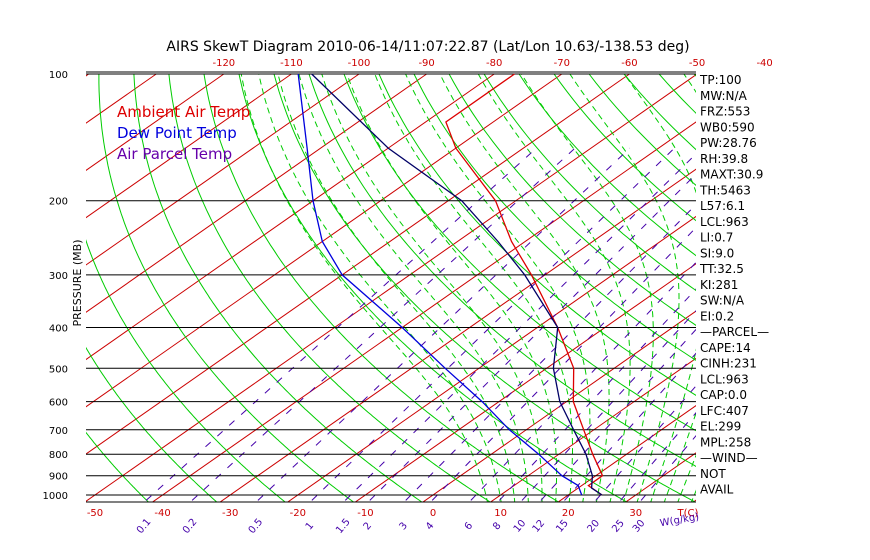 This screenshot has width=870, height=560. What do you see at coordinates (639, 526) in the screenshot?
I see `mixing-ratio-label: 30` at bounding box center [639, 526].